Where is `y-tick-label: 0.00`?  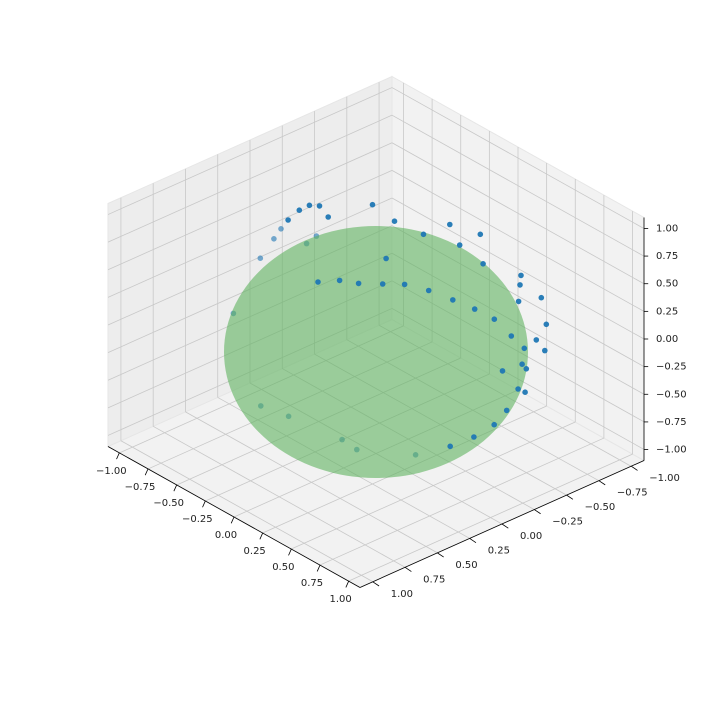
y-tick-label: 0.00 is located at coordinates (531, 536).